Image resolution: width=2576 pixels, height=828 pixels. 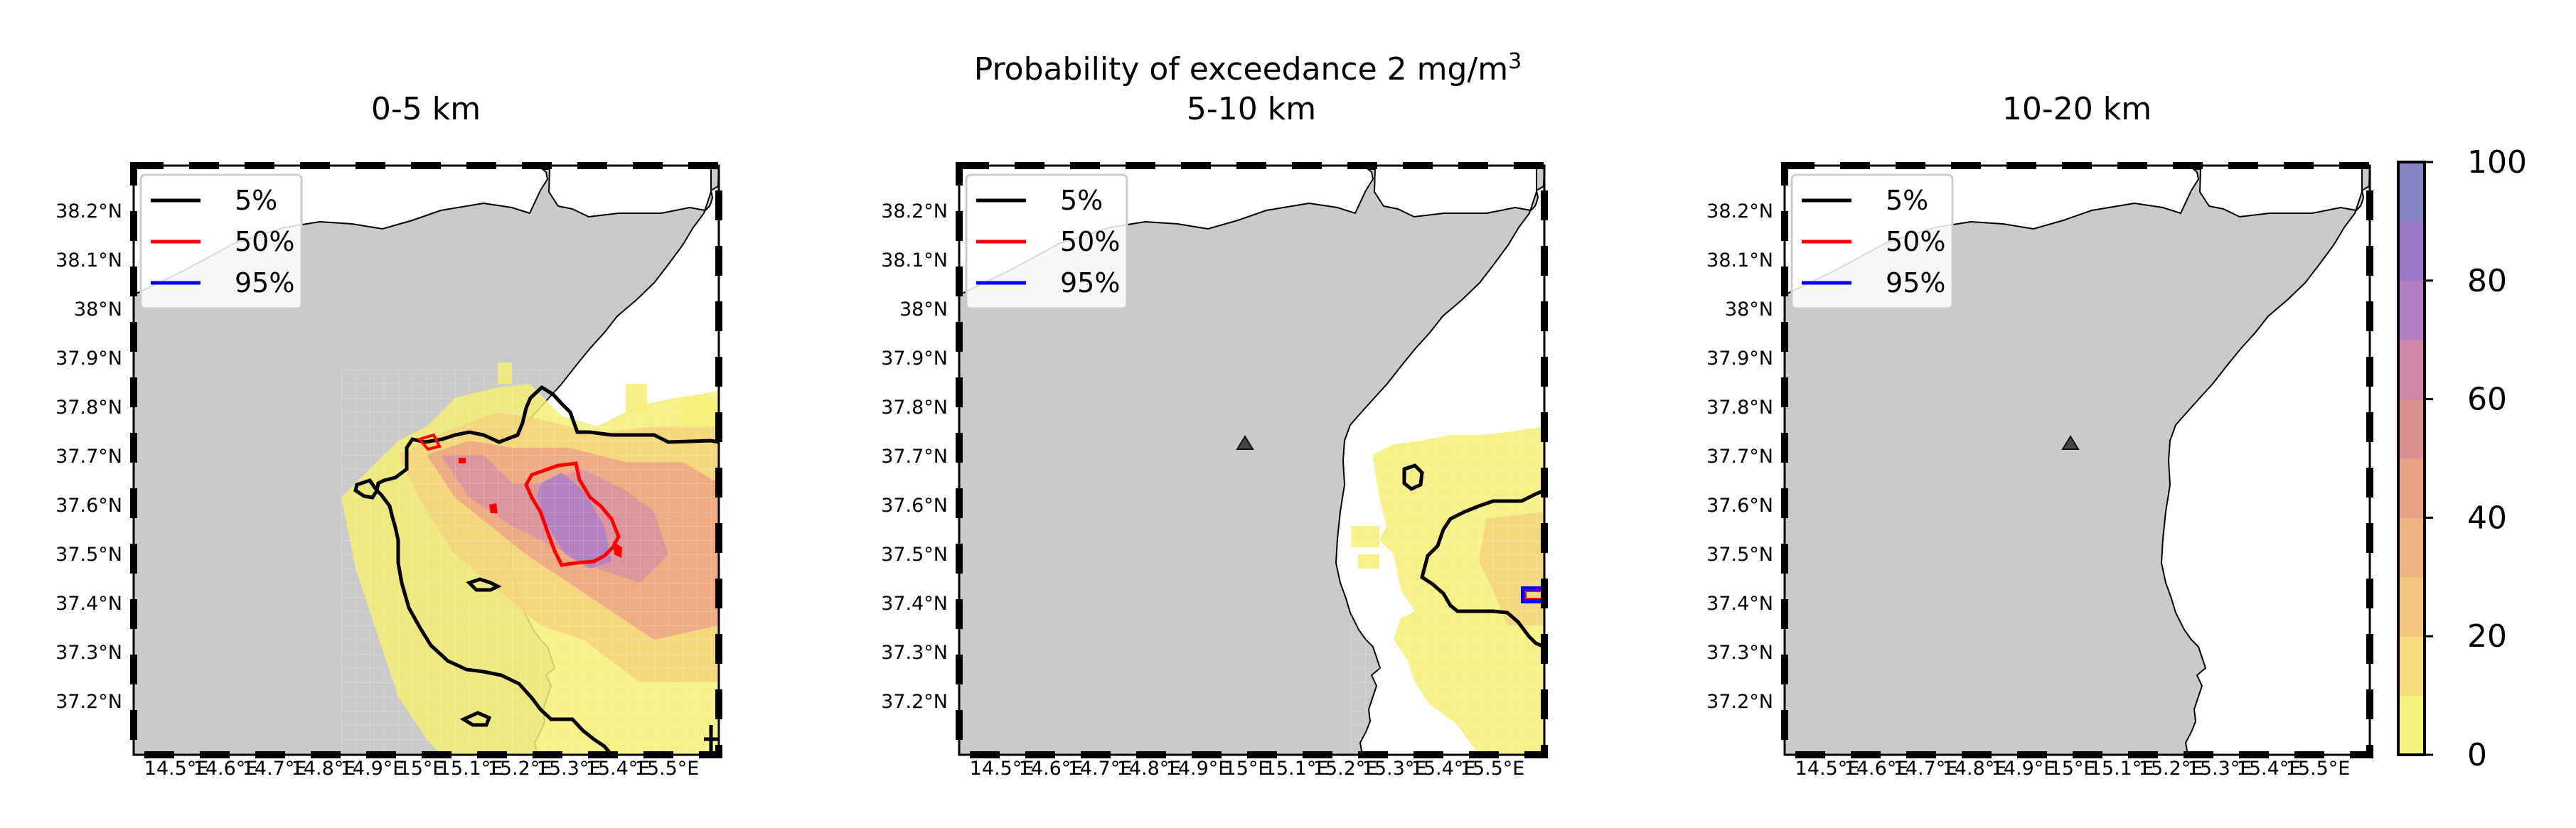 I want to click on probability-field, so click(x=530, y=558).